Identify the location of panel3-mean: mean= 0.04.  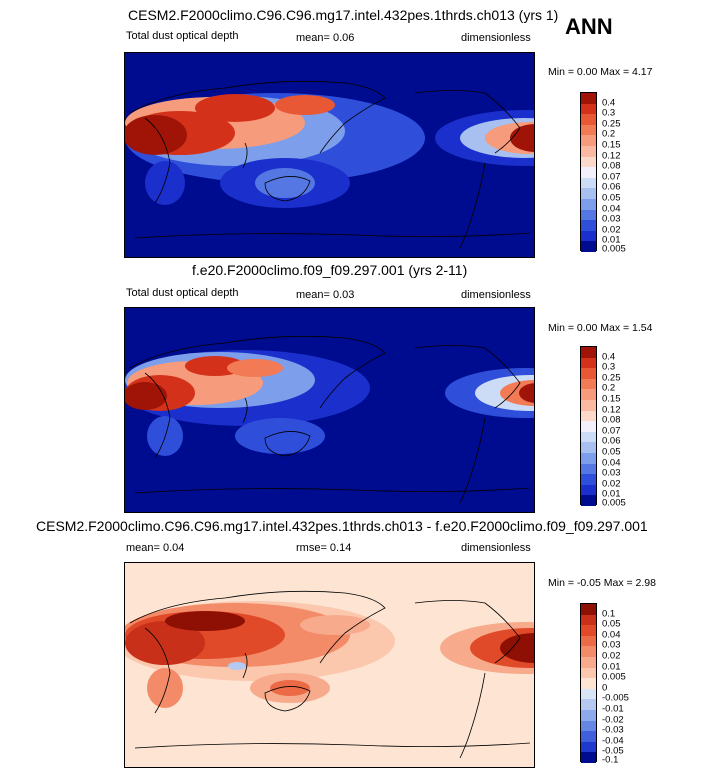
(155, 548).